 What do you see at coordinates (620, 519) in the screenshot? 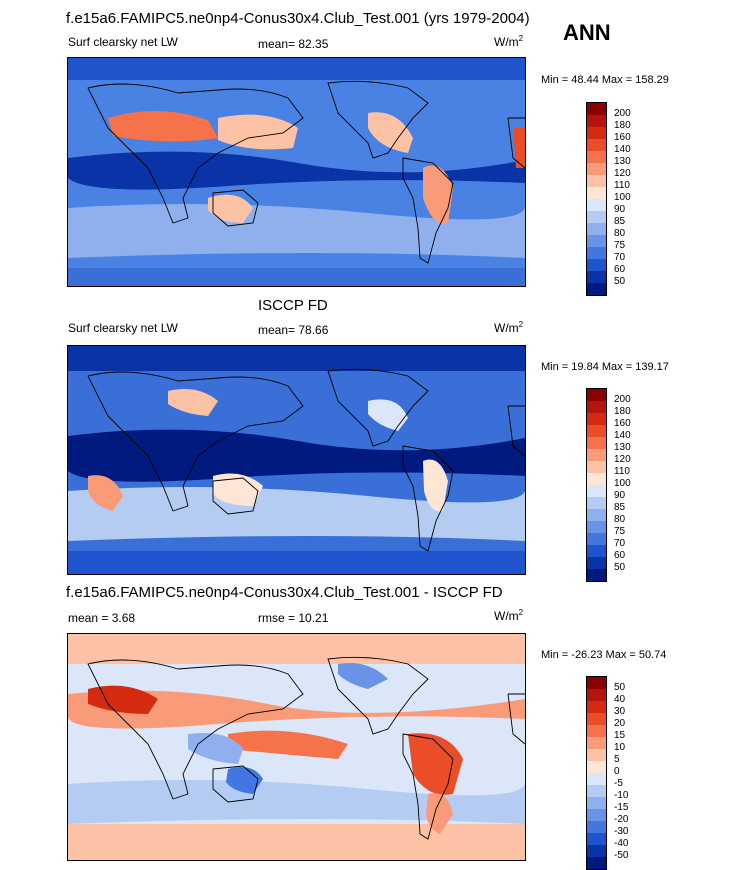
I see `colorbar-tick-label: 80` at bounding box center [620, 519].